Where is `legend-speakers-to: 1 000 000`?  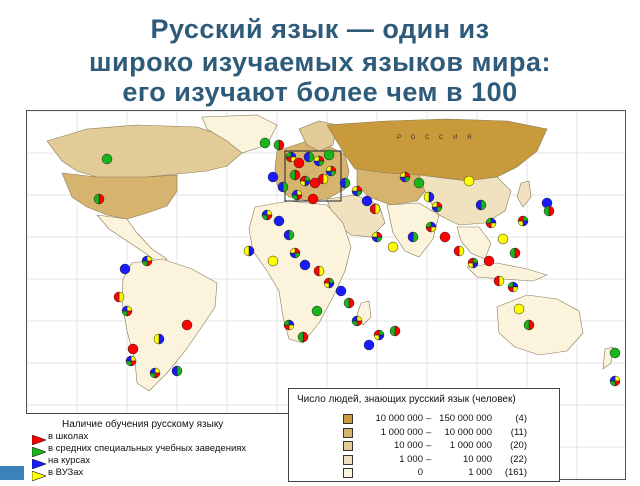
legend-speakers-to: 1 000 000 is located at coordinates (470, 445).